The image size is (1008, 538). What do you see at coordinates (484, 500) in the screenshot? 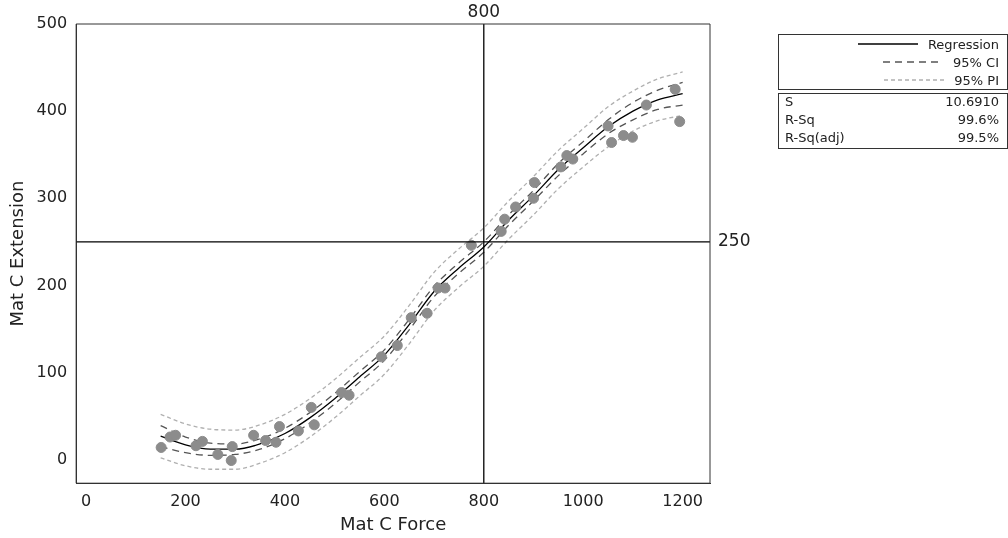
I see `x-tick-label: 800` at bounding box center [484, 500].